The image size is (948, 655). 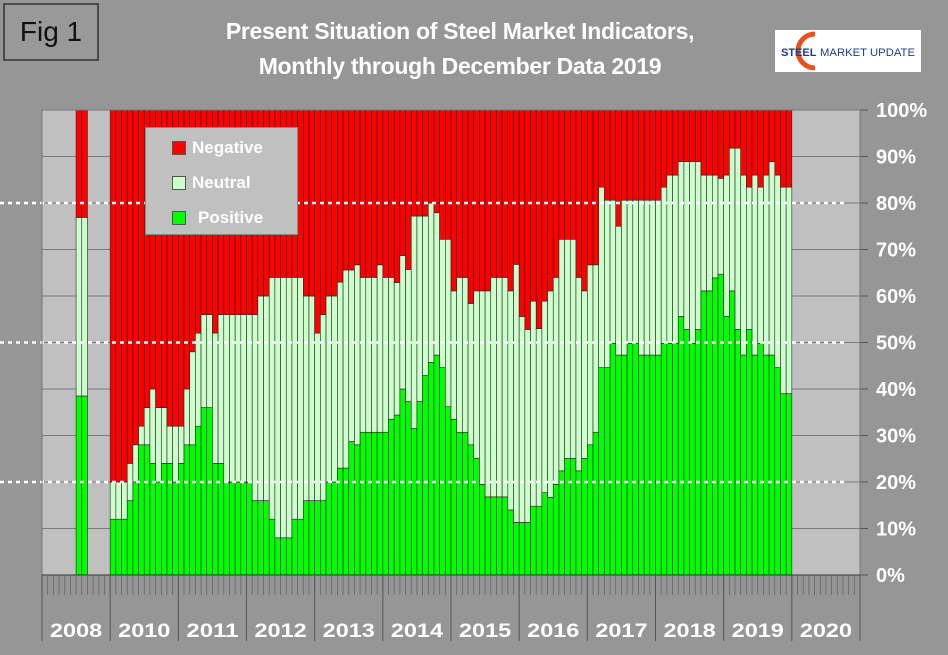 I want to click on year-label: 2011, so click(x=212, y=631).